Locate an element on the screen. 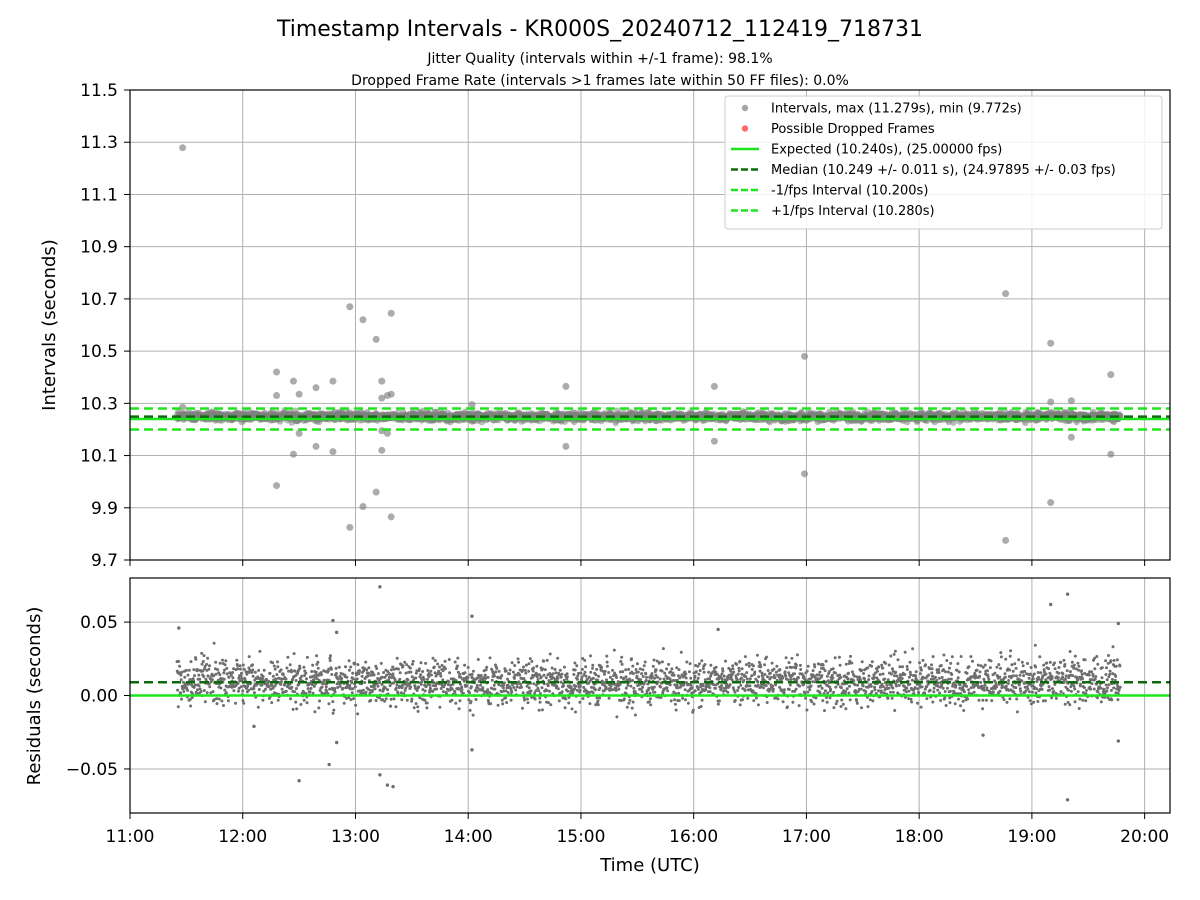 The width and height of the screenshot is (1200, 900). y-tick-label: 11.5 is located at coordinates (99, 91).